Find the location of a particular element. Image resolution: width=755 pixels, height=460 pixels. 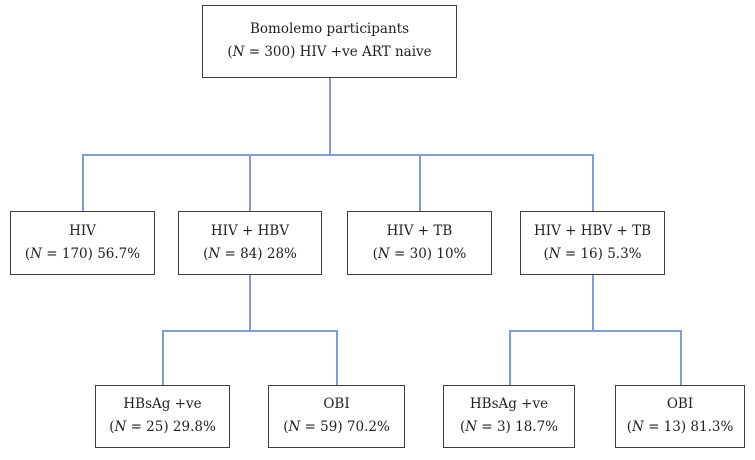

node-hiv-hbv-tb: HIV + HBV + TB (N = 16) 5.3% is located at coordinates (592, 243).